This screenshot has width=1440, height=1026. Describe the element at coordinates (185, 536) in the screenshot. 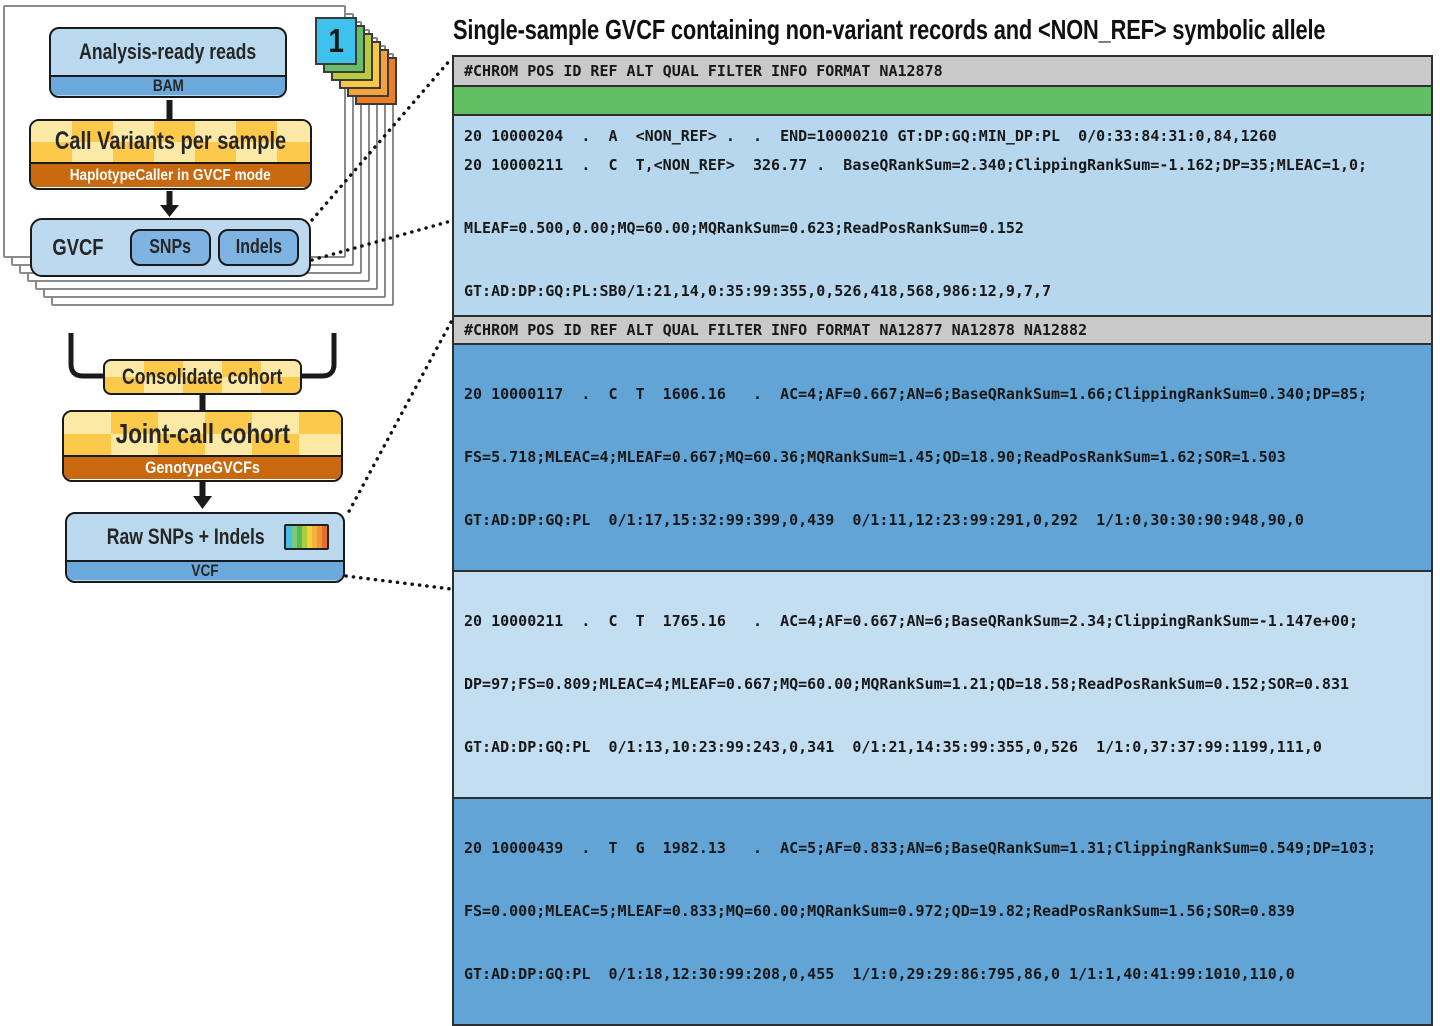

I see `raw-snps-indels-label: Raw SNPs + Indels` at that location.